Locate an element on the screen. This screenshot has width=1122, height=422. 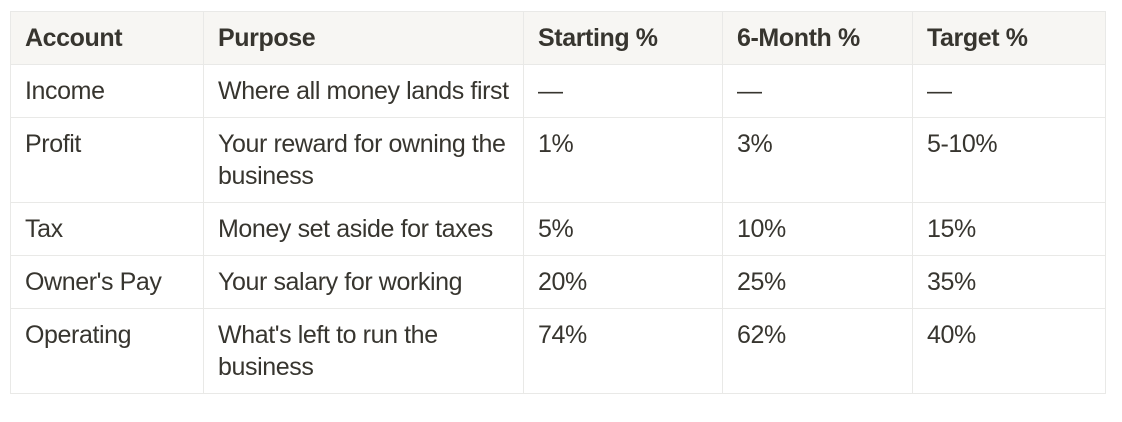
cell-starting: 20% is located at coordinates (623, 282).